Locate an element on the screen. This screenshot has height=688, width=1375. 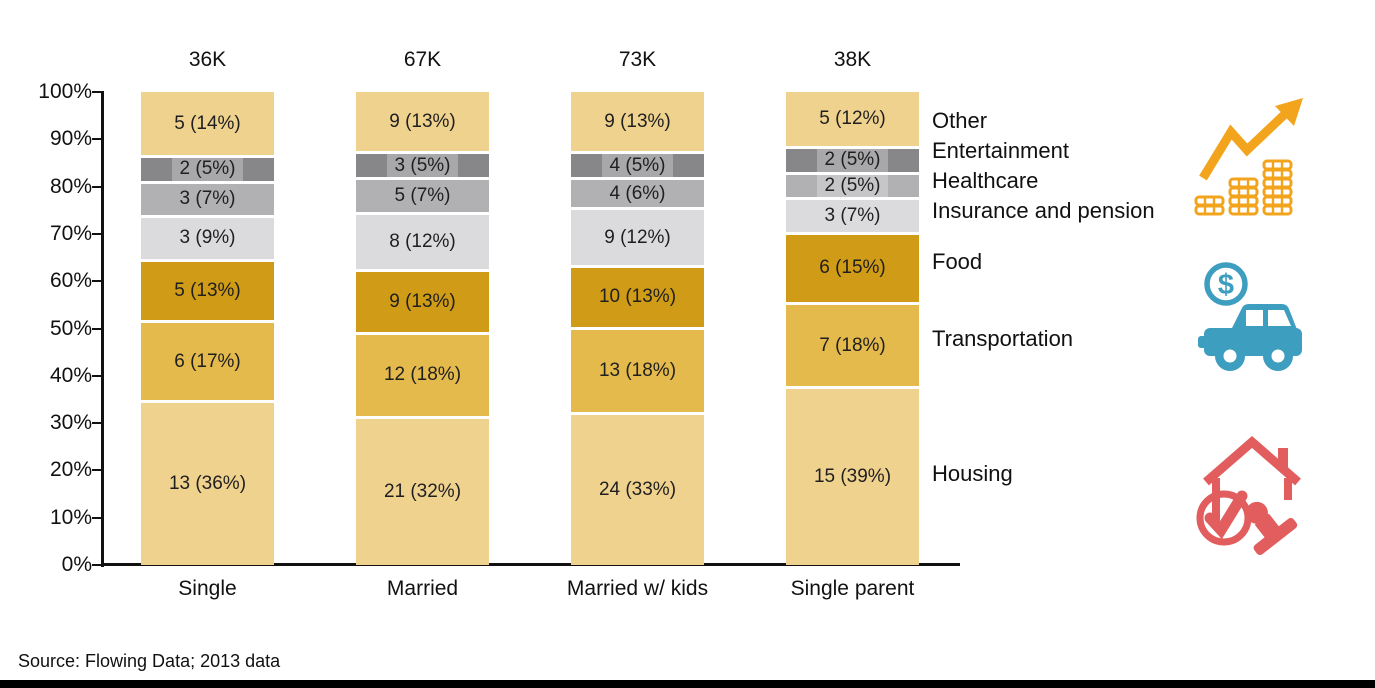
segment-housing: 24 (33%) is located at coordinates (637, 490).